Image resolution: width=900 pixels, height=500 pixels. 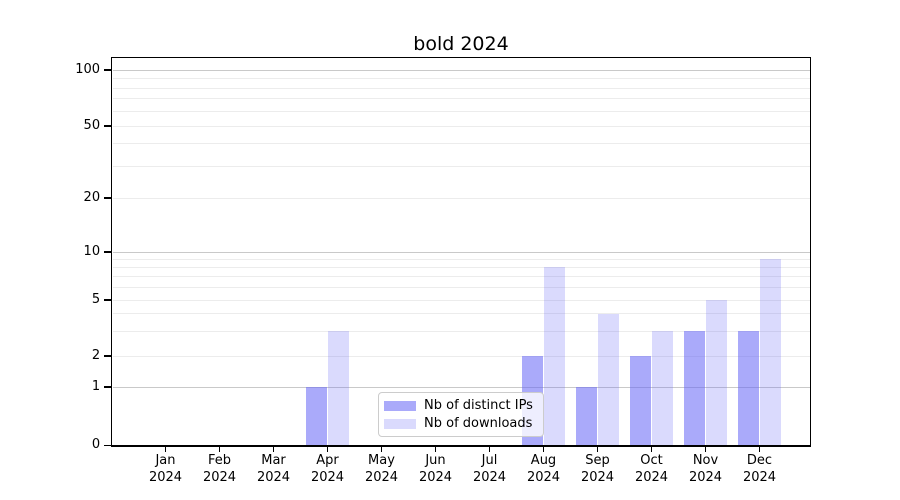 I want to click on legend: Nb of distinct IPs Nb of downloads, so click(x=461, y=414).